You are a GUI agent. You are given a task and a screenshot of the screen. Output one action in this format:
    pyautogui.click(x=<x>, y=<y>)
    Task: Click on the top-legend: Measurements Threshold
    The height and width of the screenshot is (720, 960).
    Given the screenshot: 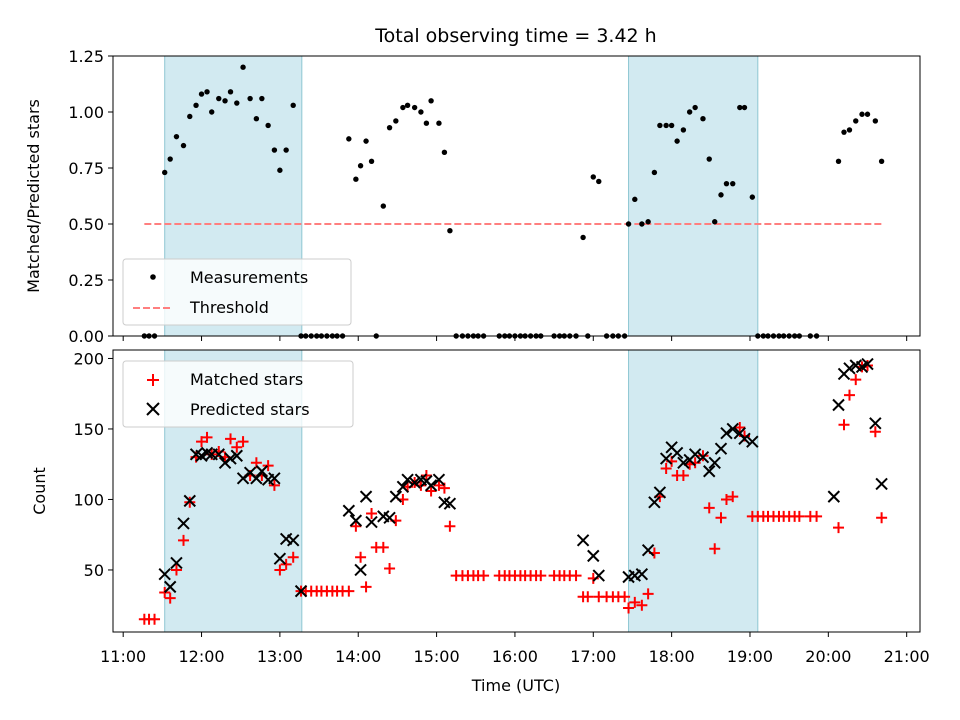 What is the action you would take?
    pyautogui.click(x=237, y=292)
    